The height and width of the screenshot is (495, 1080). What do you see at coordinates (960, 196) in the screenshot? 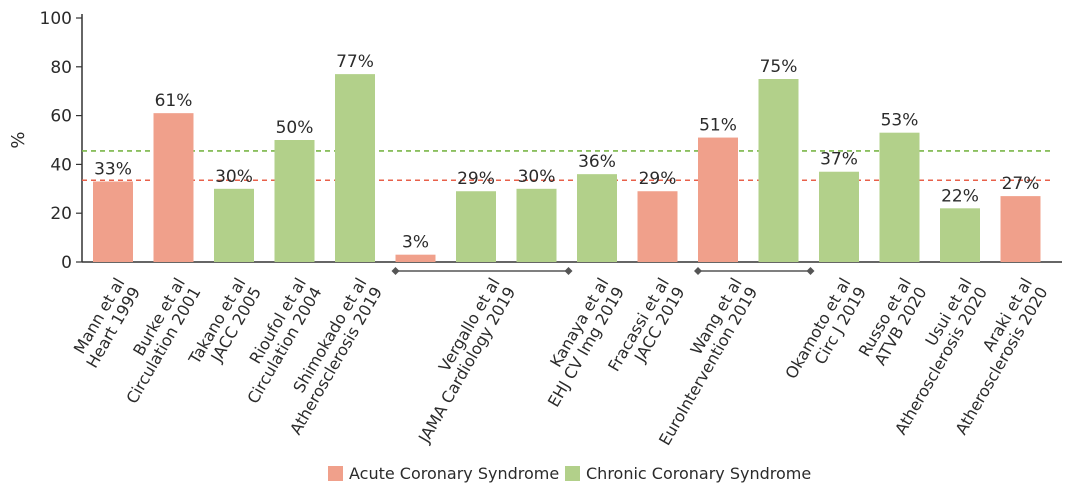
I see `bar-value-label: 22%` at bounding box center [960, 196].